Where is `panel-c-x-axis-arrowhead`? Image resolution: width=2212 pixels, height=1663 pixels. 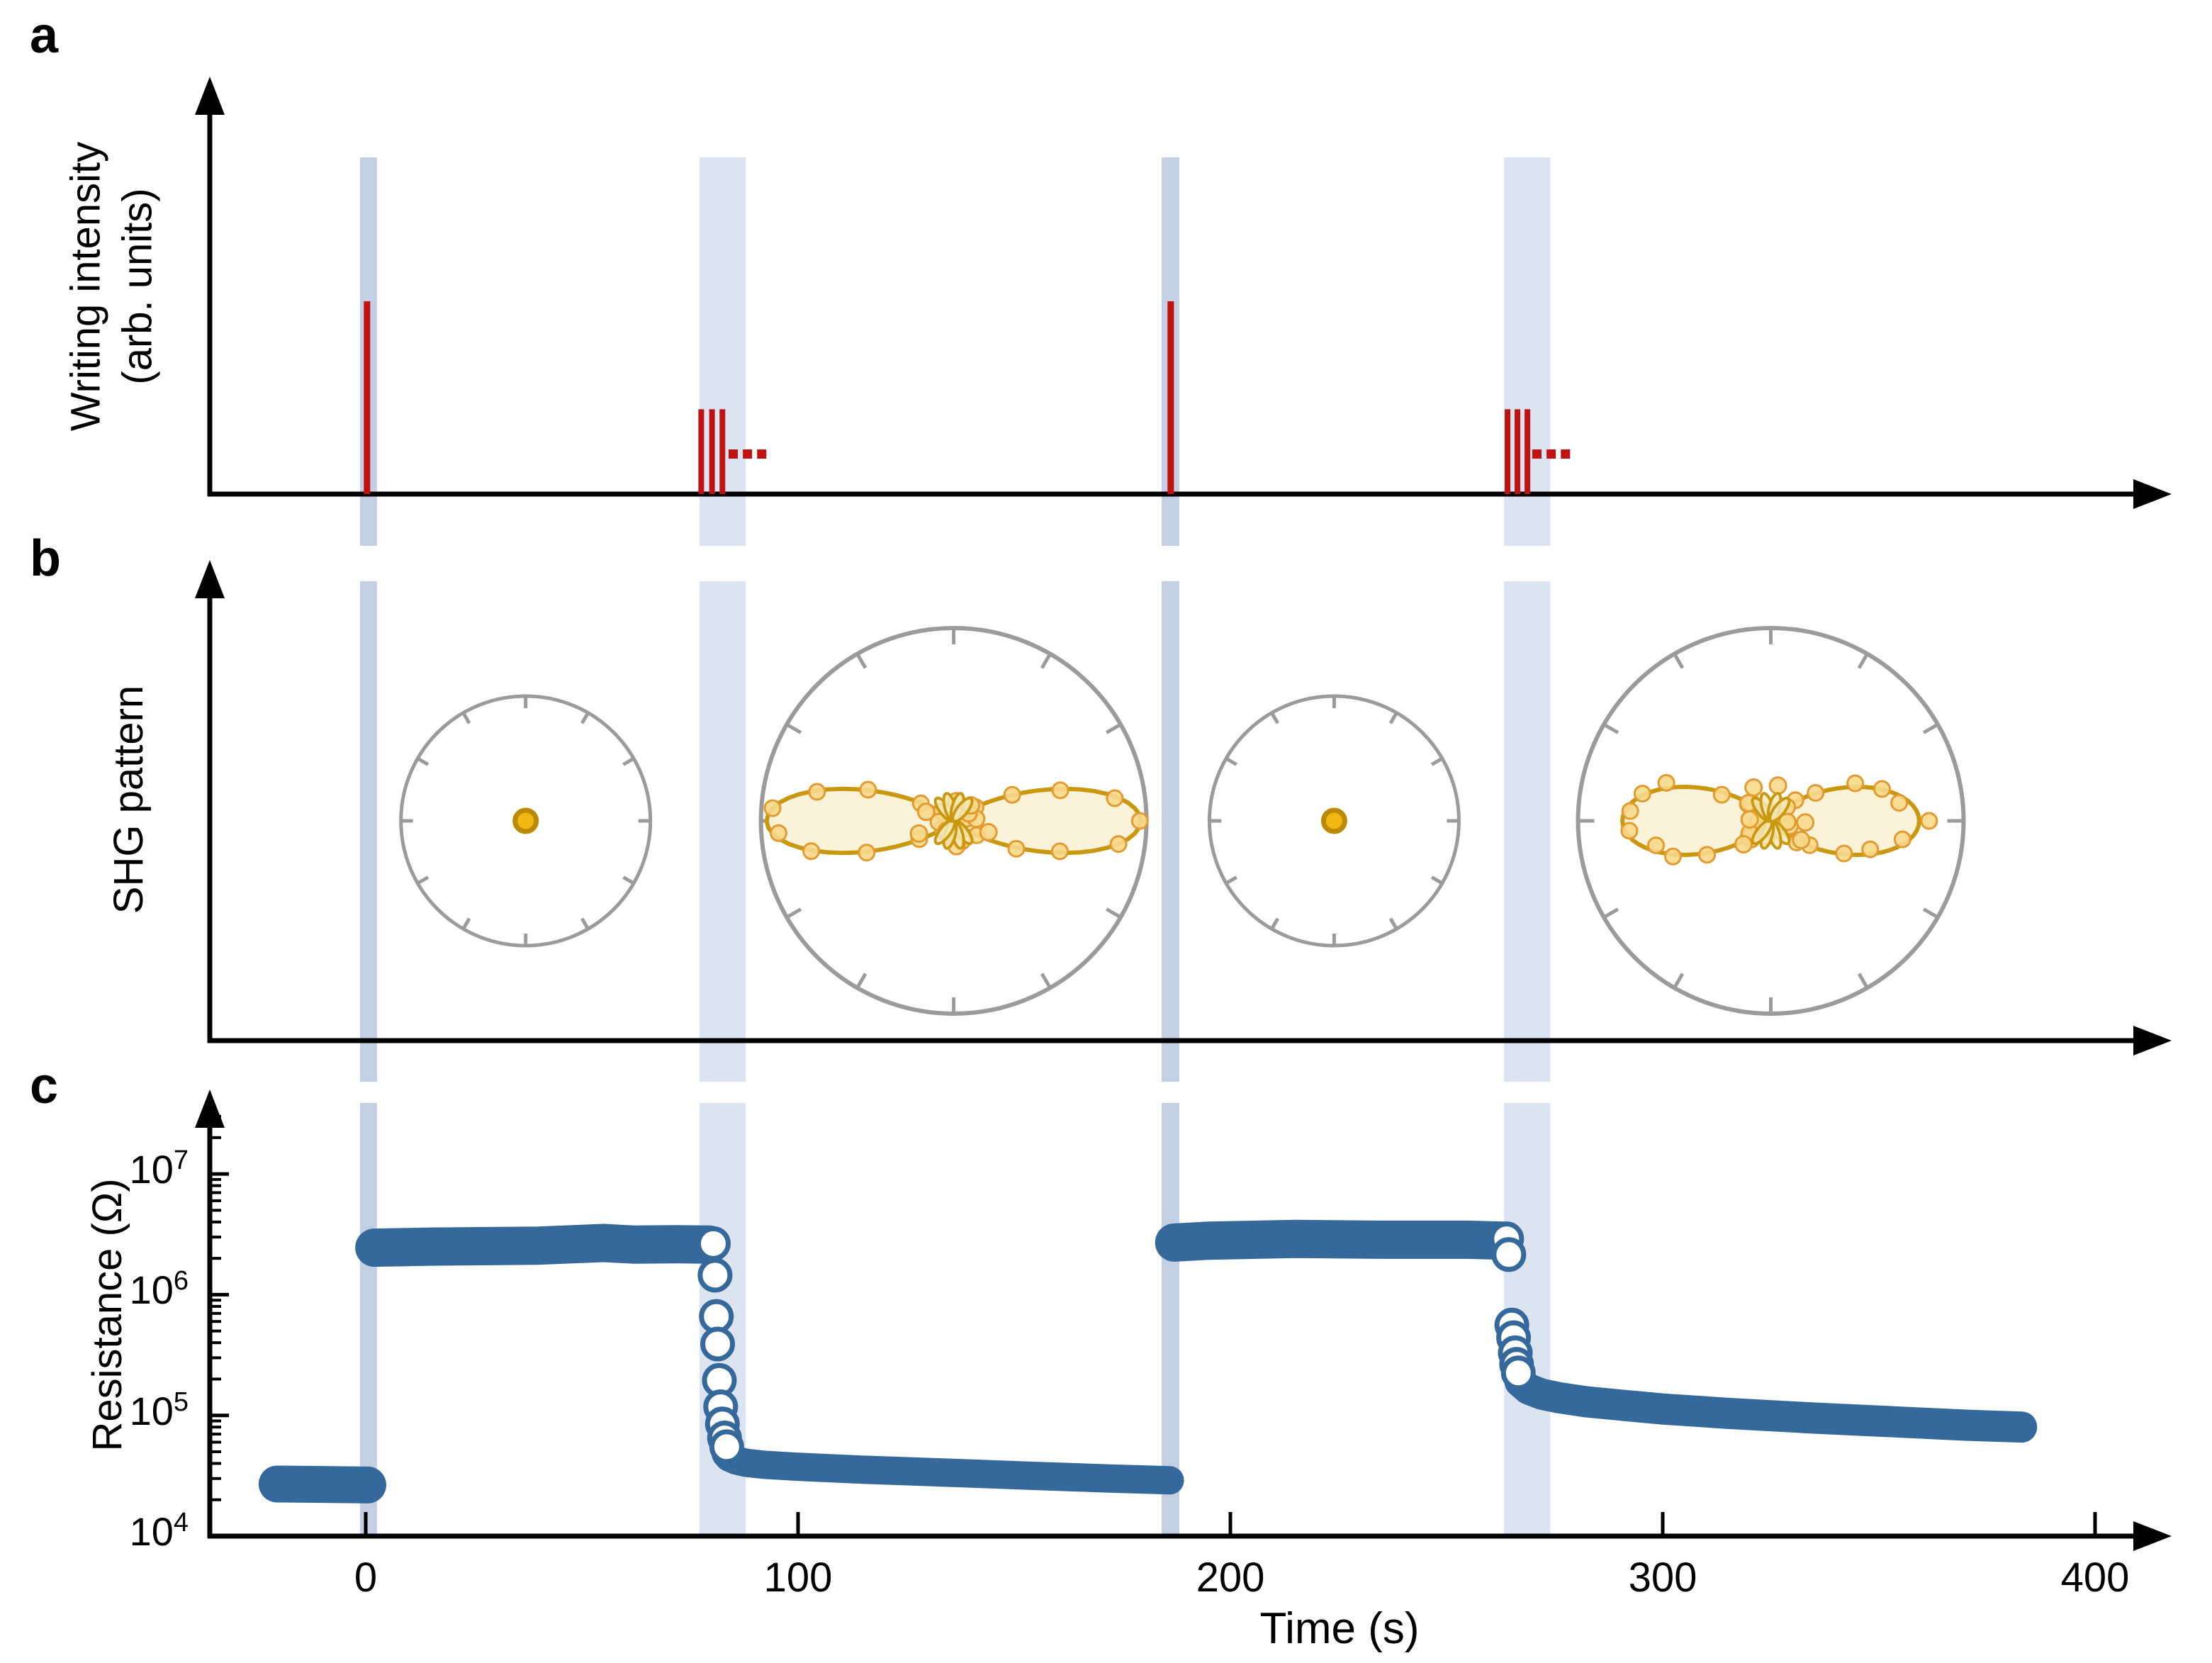
panel-c-x-axis-arrowhead is located at coordinates (2152, 1536).